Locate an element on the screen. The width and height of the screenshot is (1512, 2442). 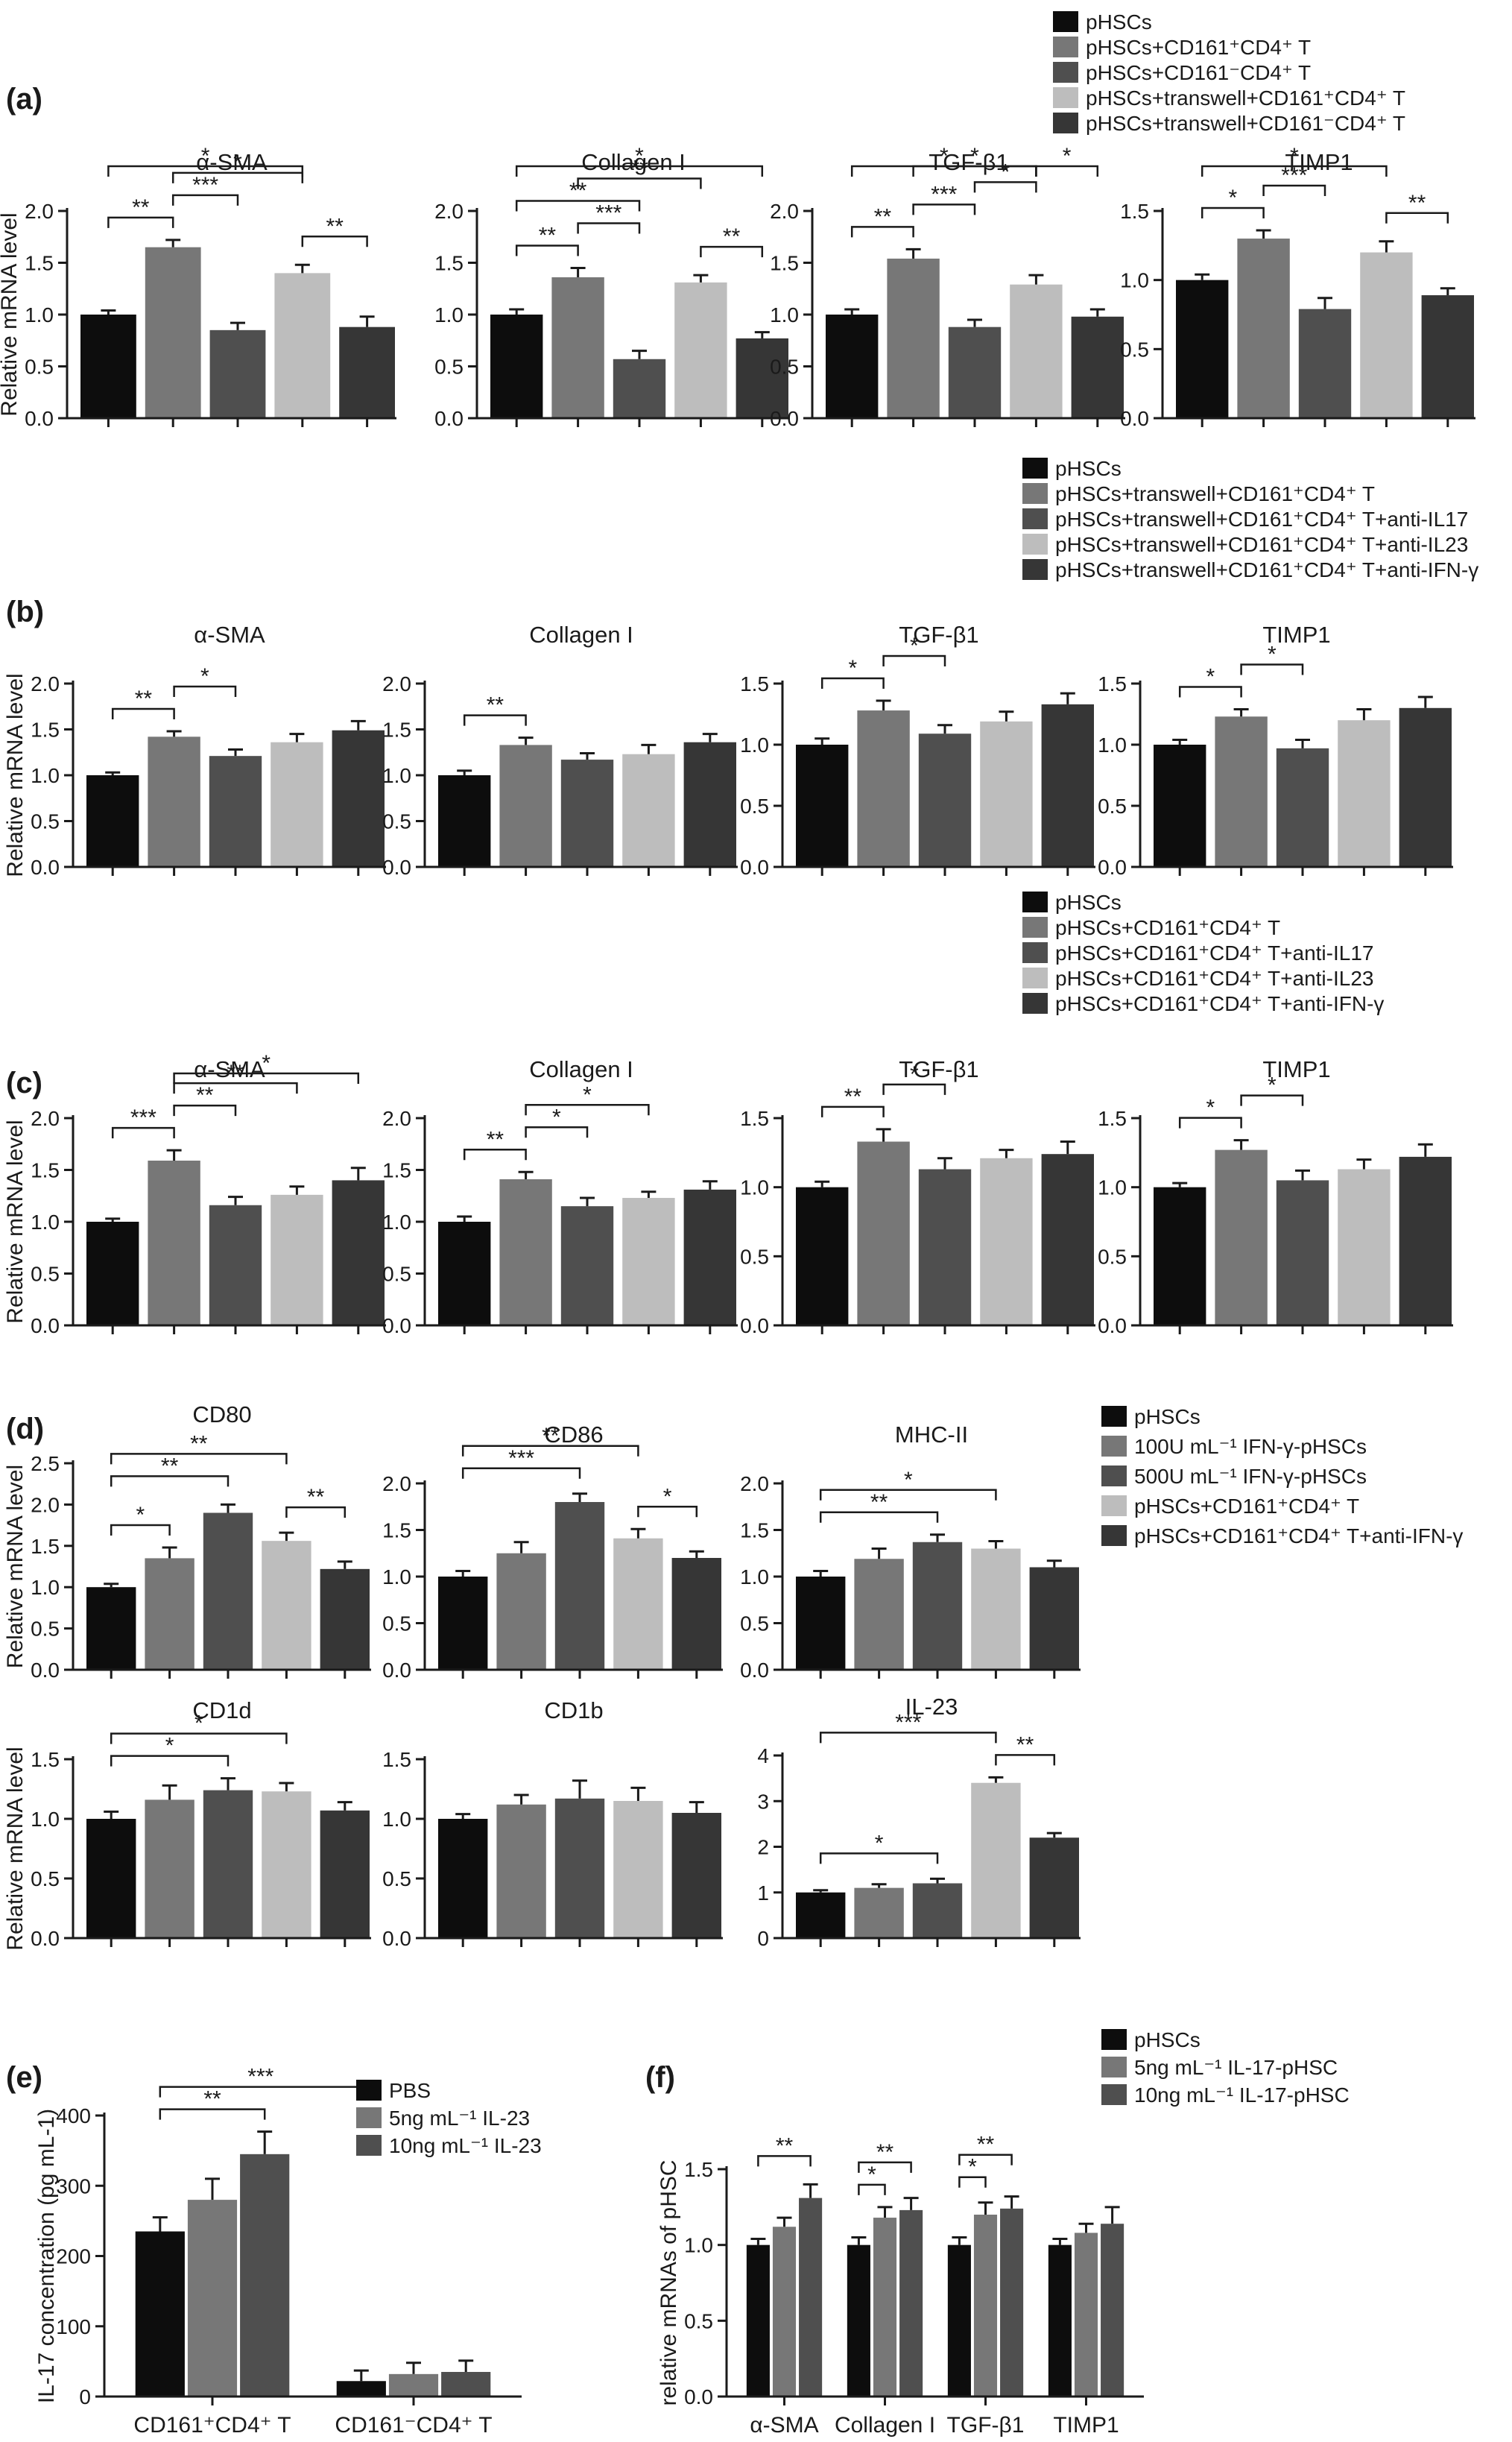
x-tick-label: CD161⁺CD4⁺ T is located at coordinates (212, 2425).